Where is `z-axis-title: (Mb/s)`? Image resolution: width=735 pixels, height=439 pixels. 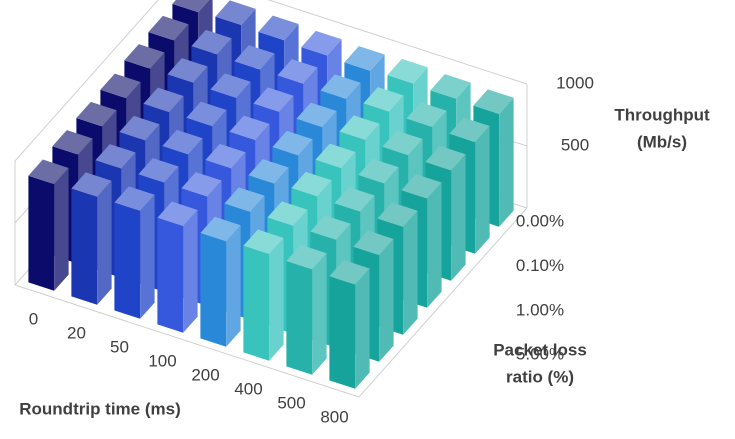
z-axis-title: (Mb/s) is located at coordinates (662, 141).